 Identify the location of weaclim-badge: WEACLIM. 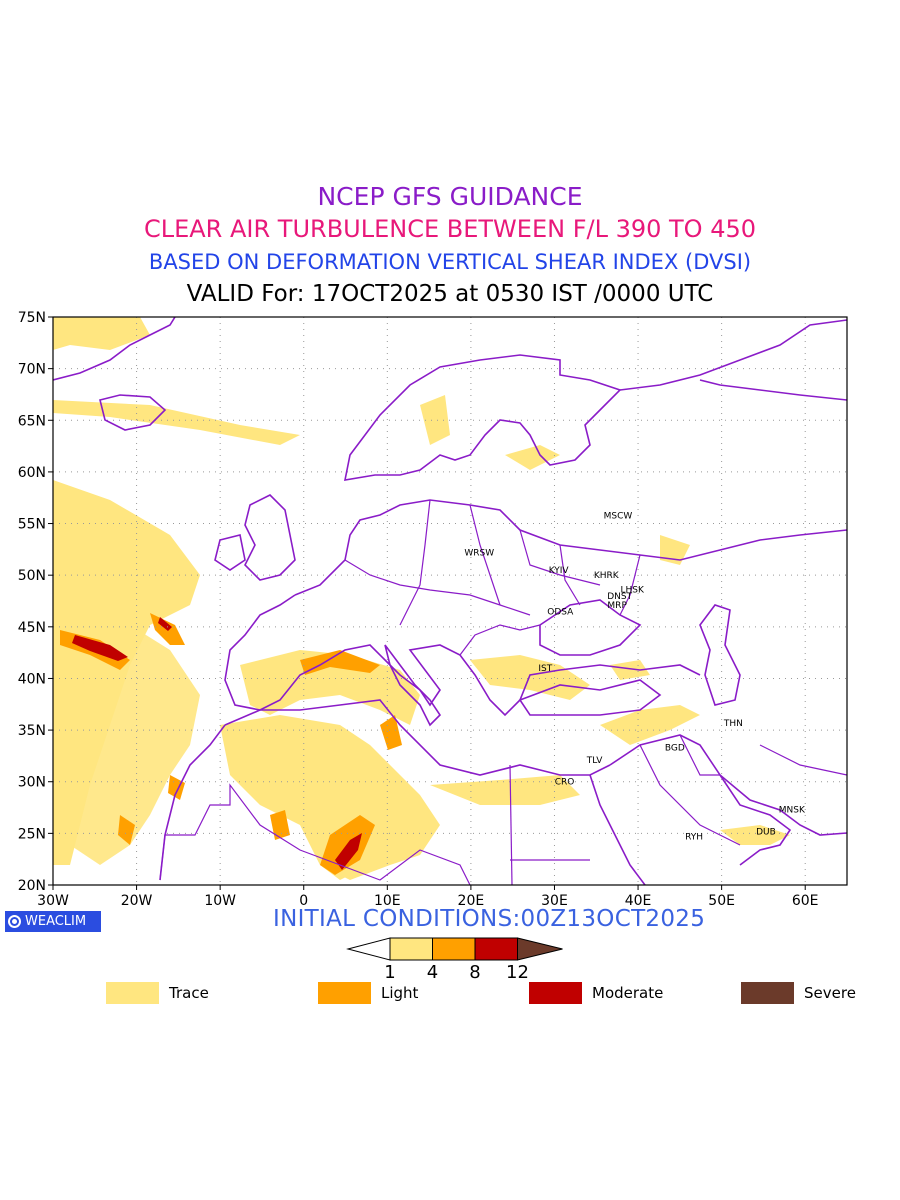
(53, 921).